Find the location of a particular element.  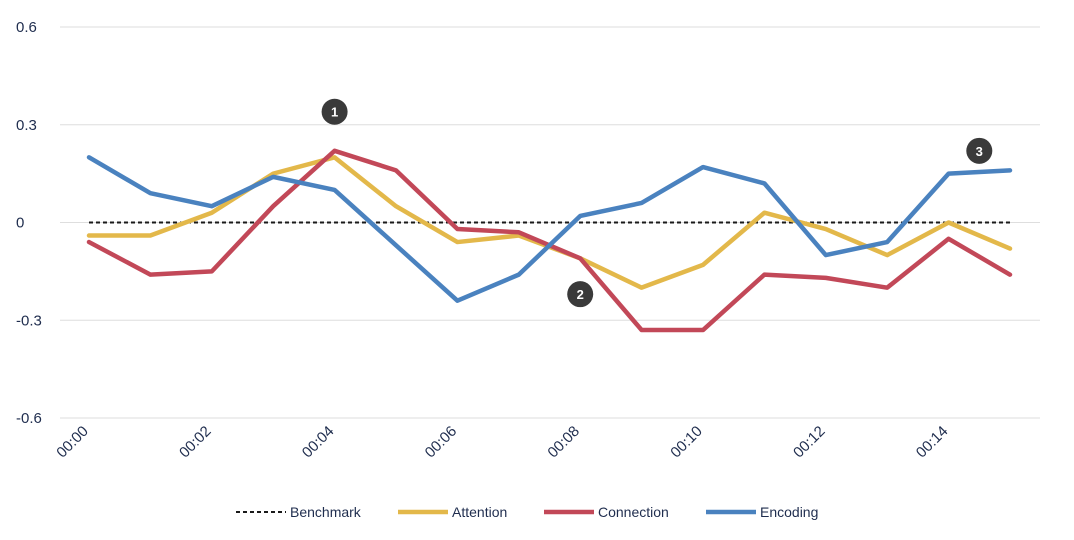

annotation-label: 3 is located at coordinates (979, 151).